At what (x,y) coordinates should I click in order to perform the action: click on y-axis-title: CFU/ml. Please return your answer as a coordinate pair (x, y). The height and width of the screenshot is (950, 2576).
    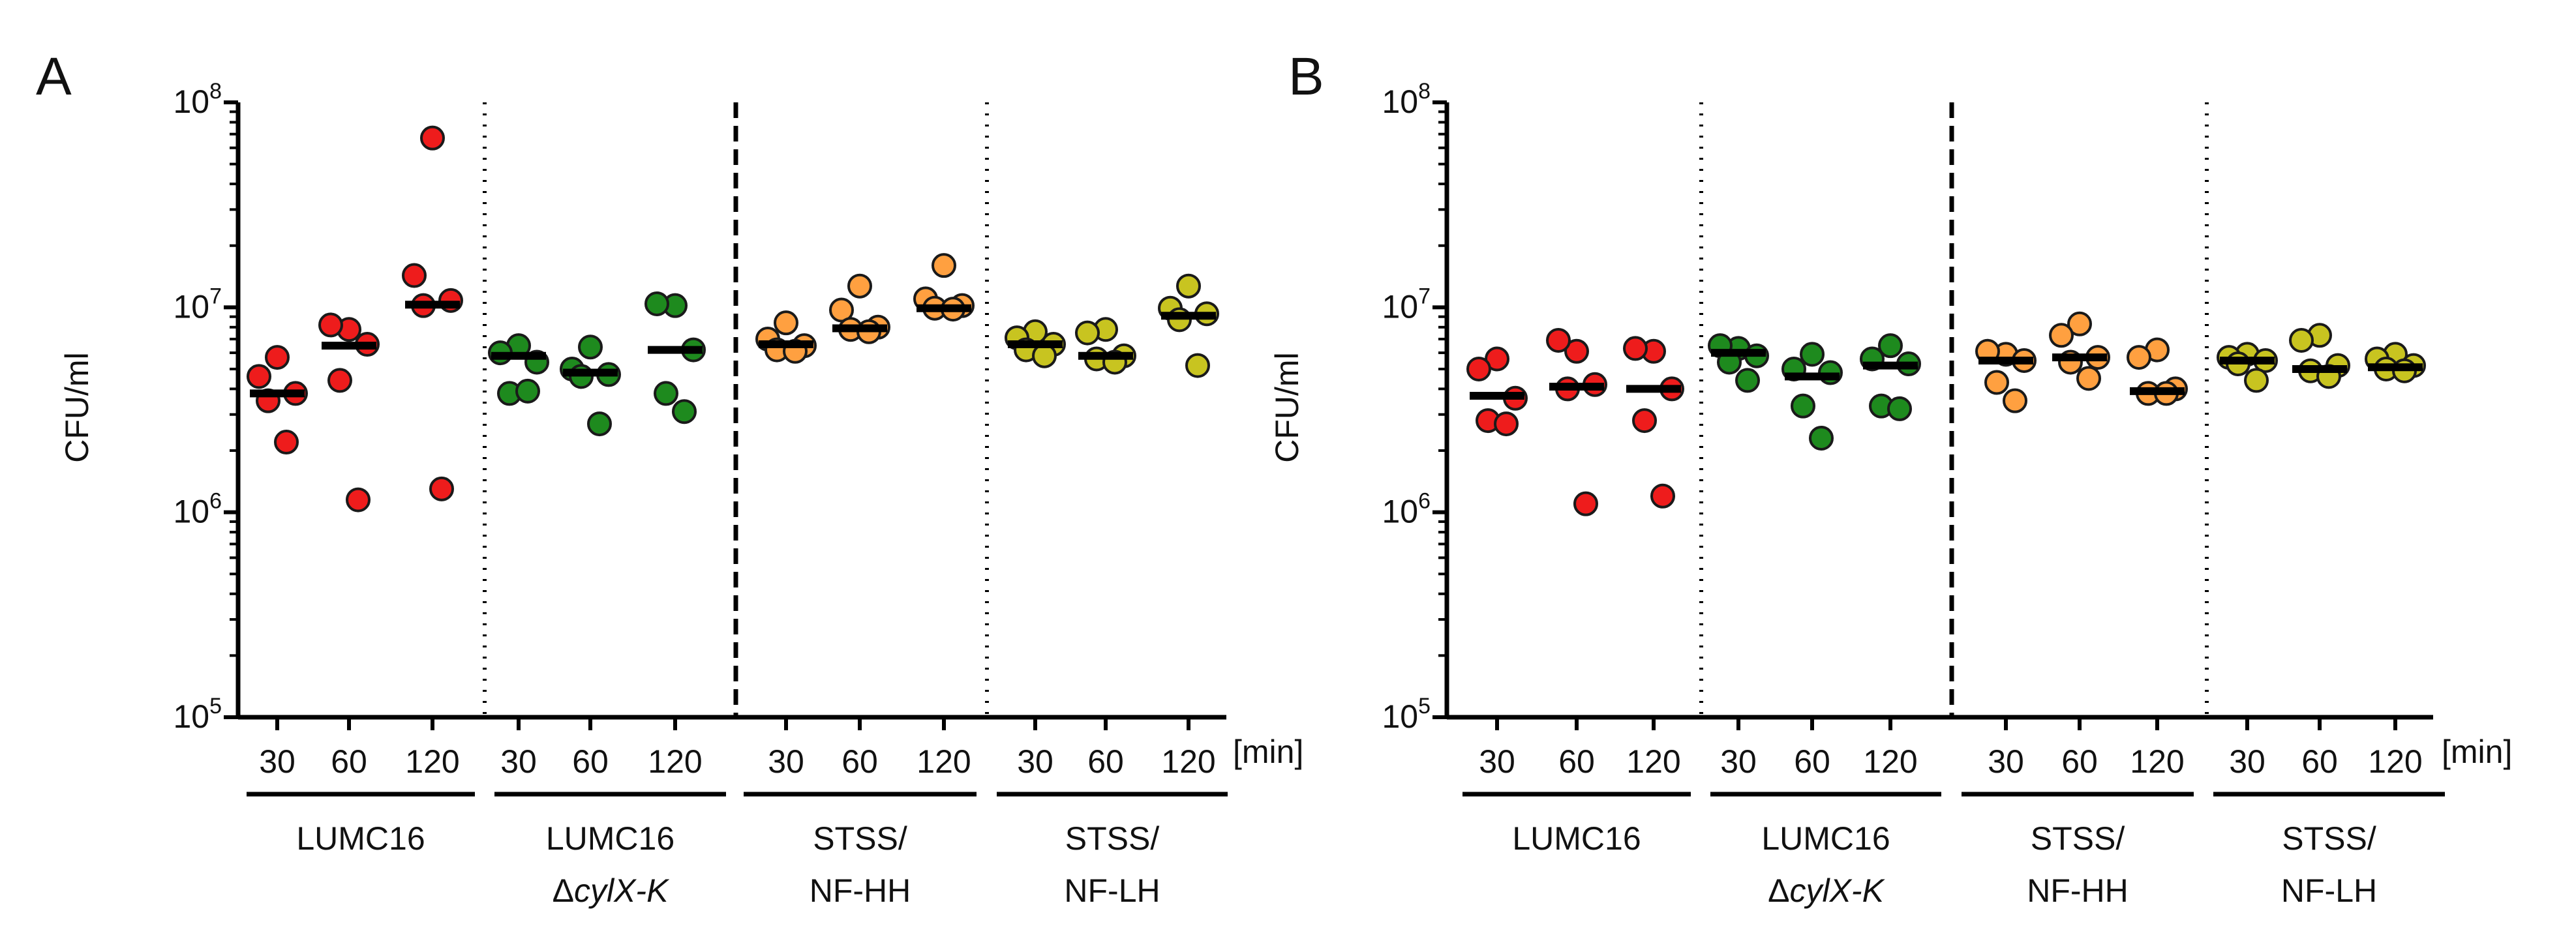
    Looking at the image, I should click on (1287, 407).